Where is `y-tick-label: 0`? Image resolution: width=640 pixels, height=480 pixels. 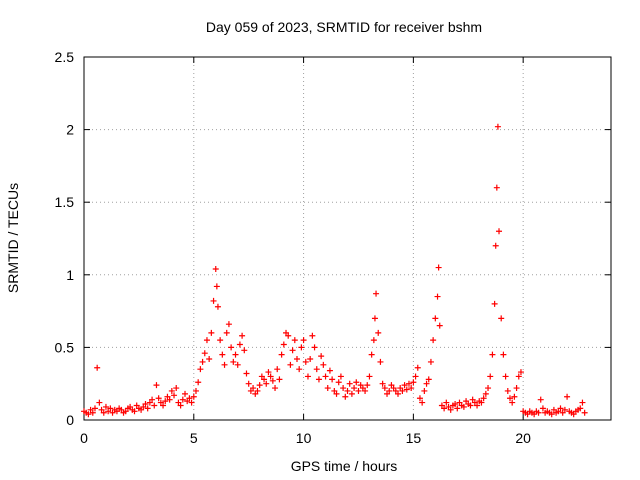 y-tick-label: 0 is located at coordinates (70, 420).